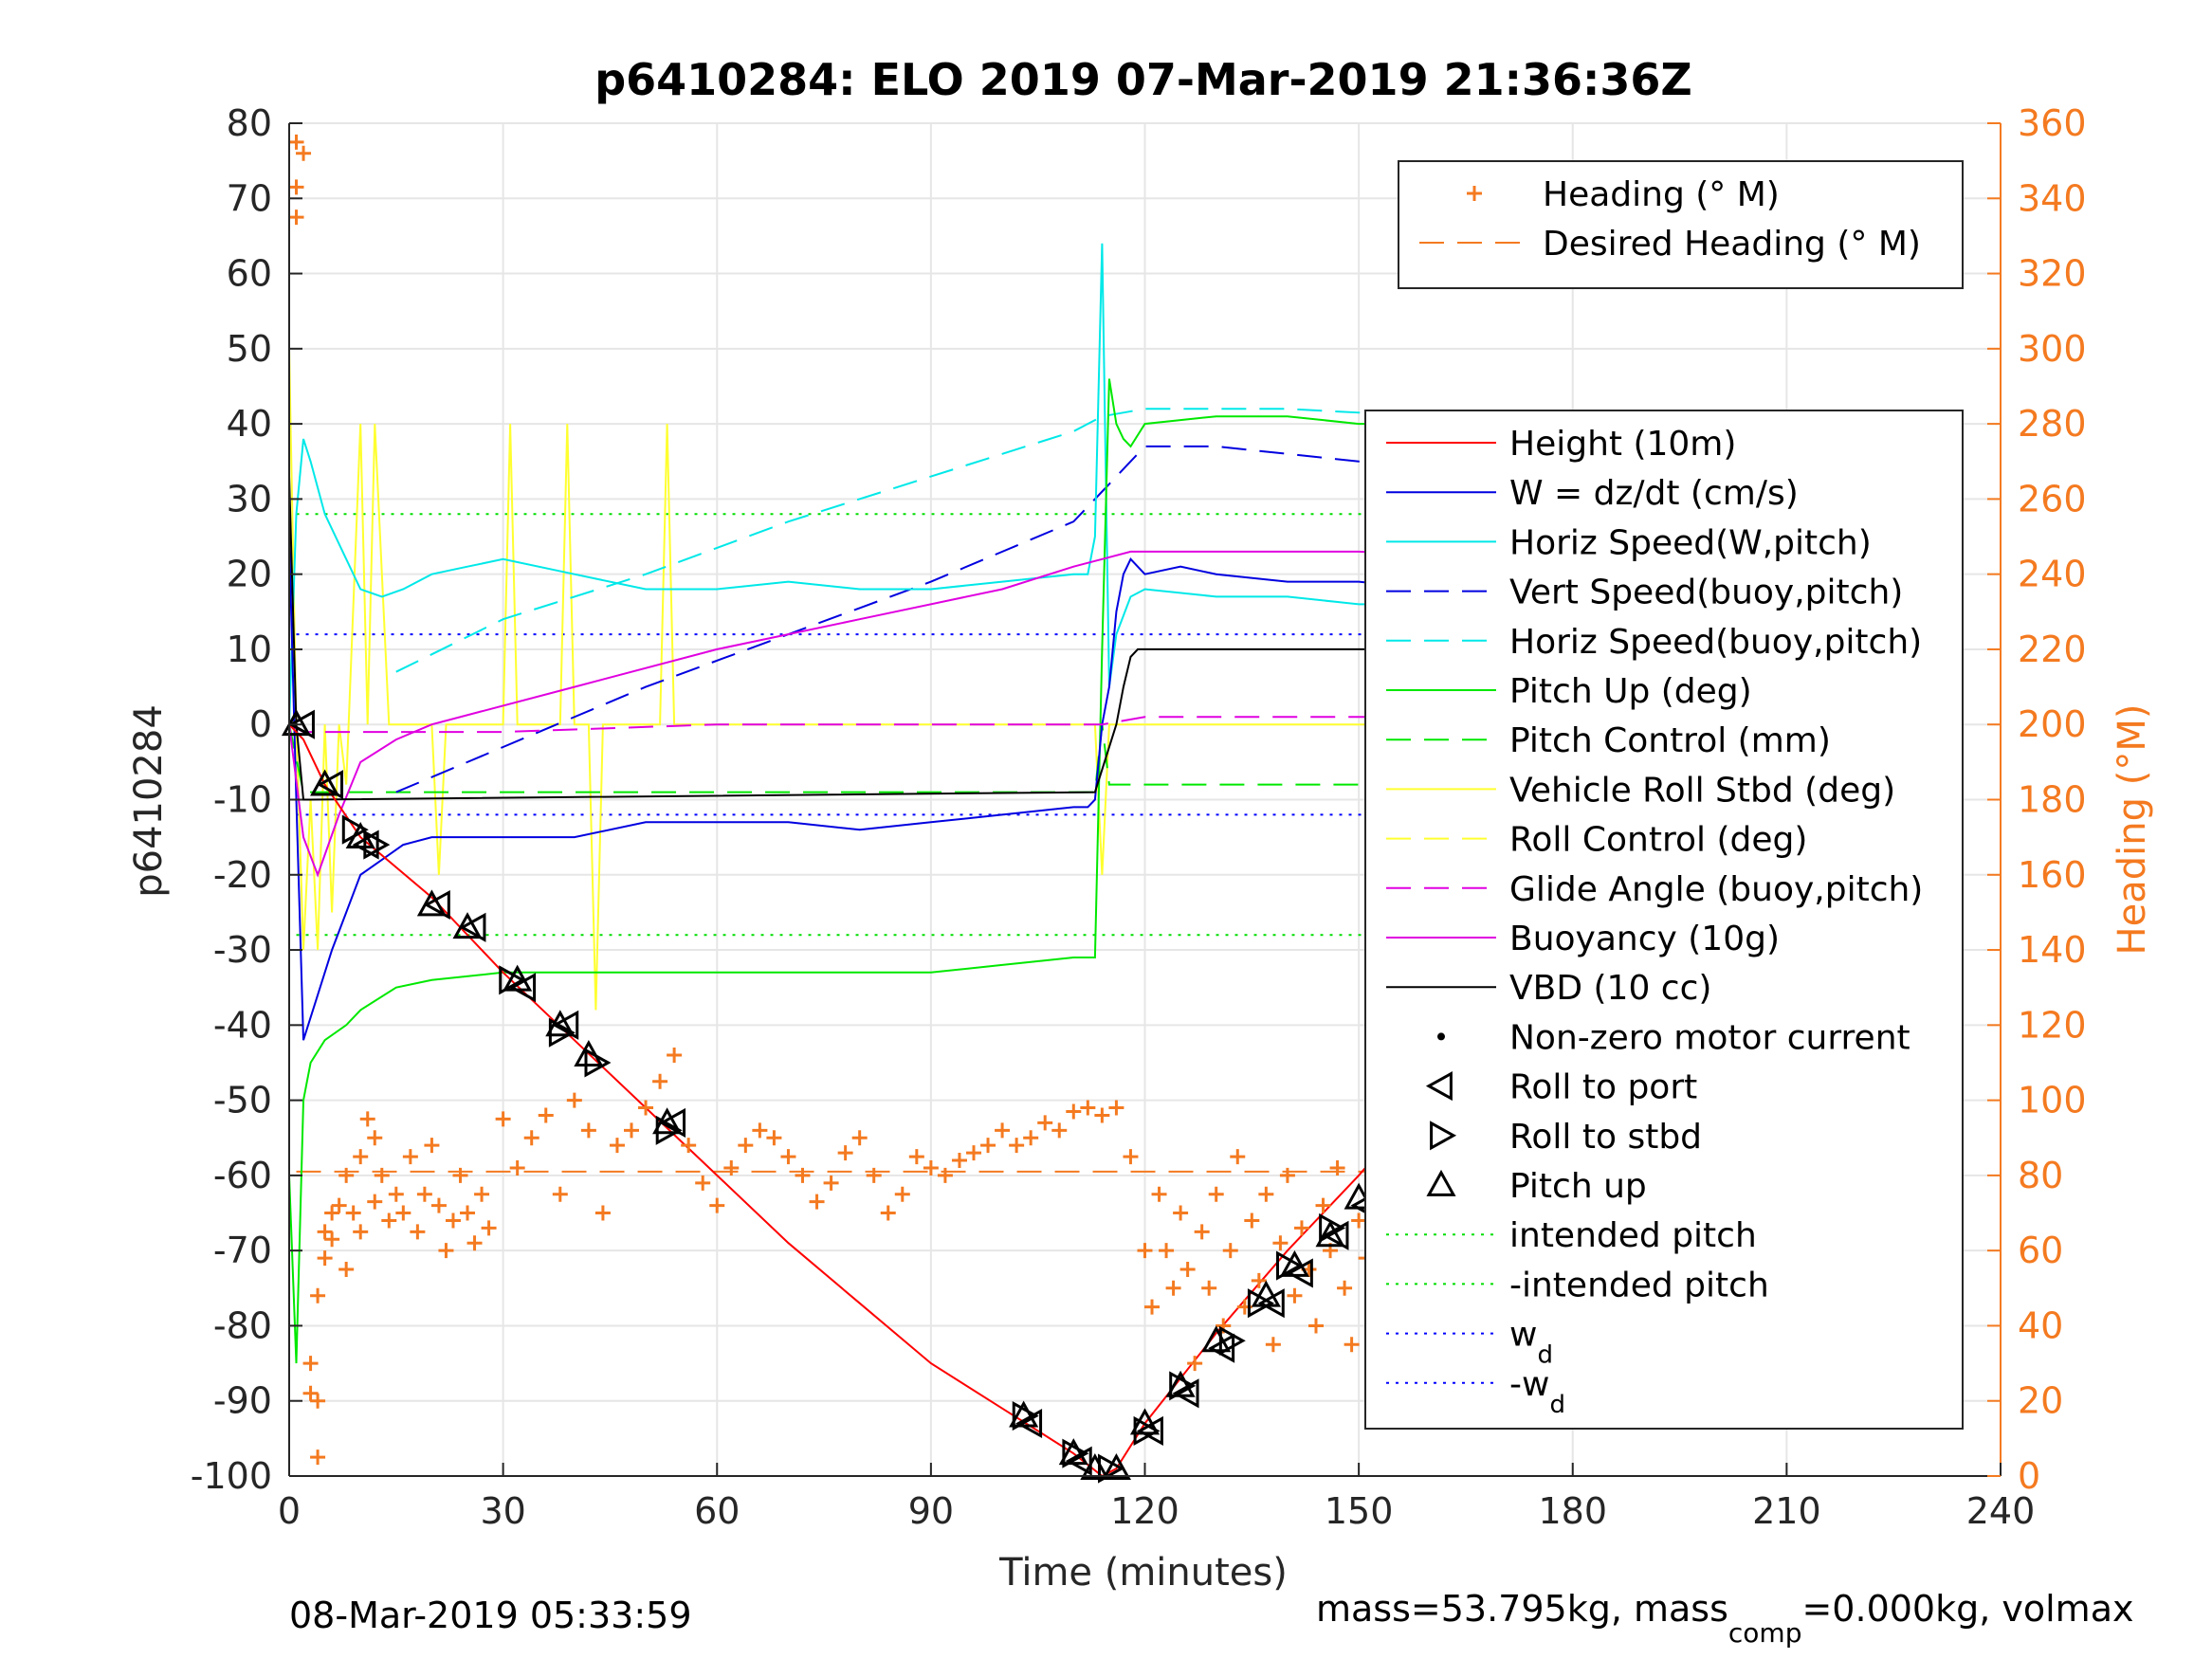  Describe the element at coordinates (2040, 1325) in the screenshot. I see `y-right-tick-label: 40` at that location.